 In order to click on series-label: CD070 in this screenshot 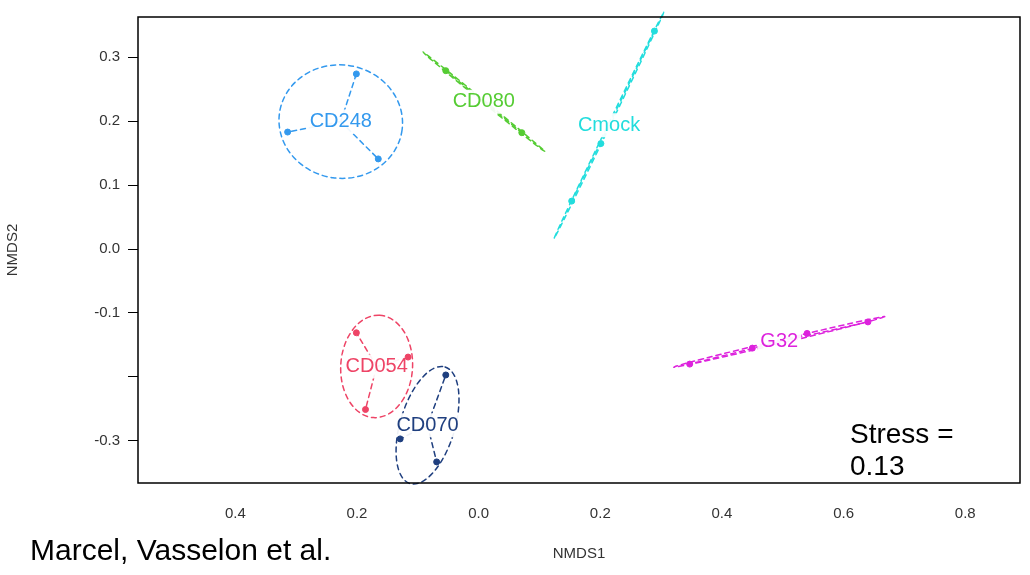, I will do `click(427, 423)`.